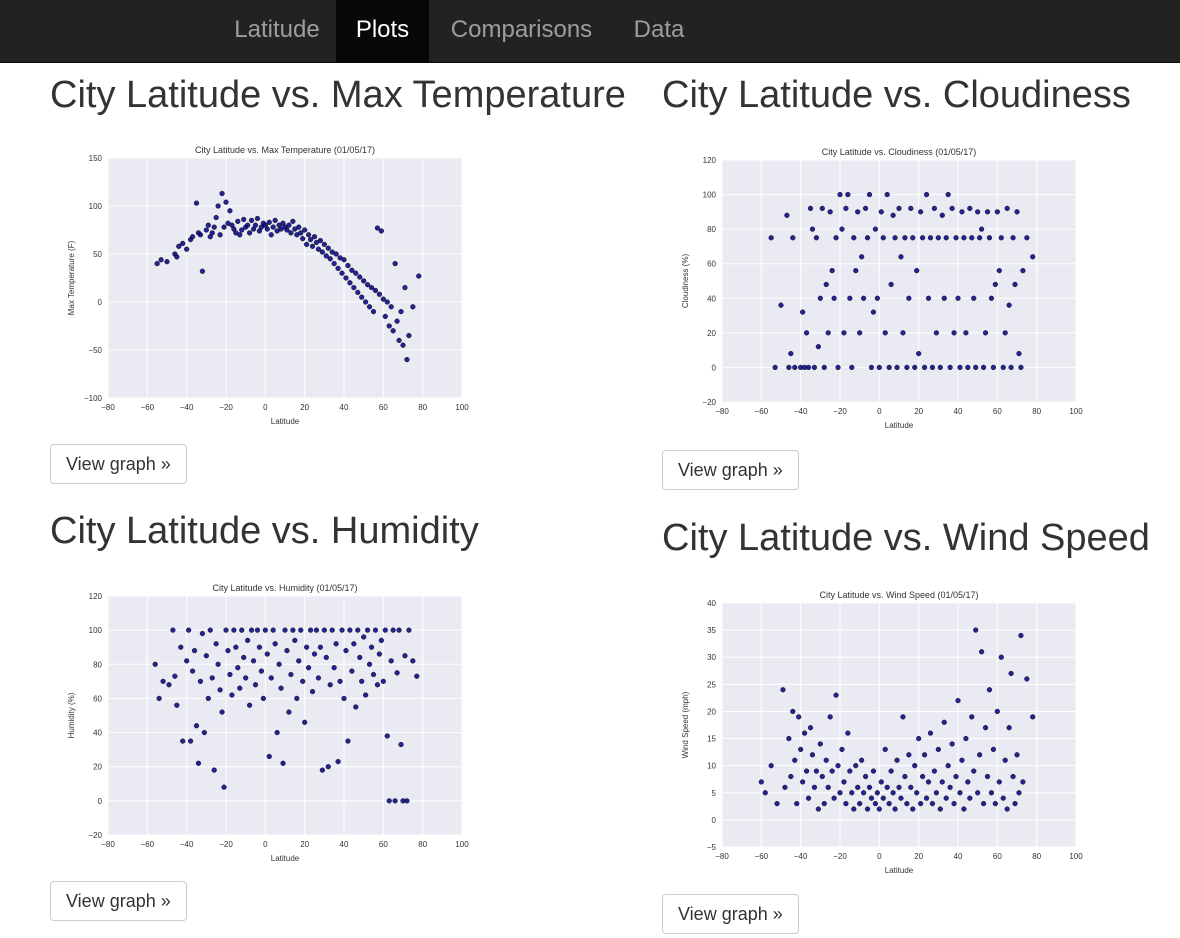 The height and width of the screenshot is (938, 1180). I want to click on view-graph-button-cloudiness: View graph », so click(730, 470).